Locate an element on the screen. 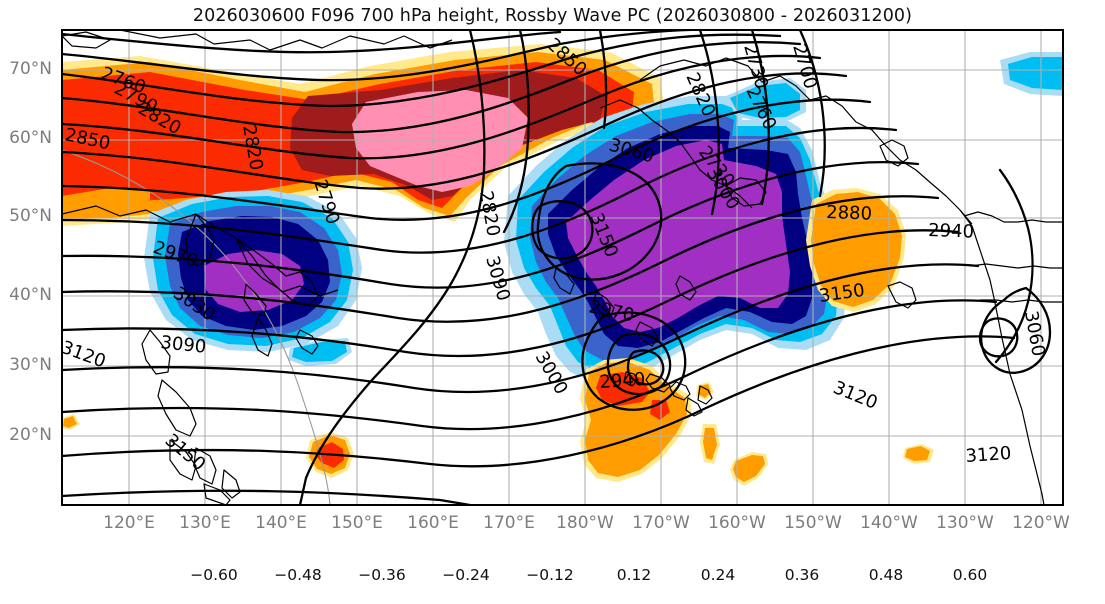 The width and height of the screenshot is (1105, 604). shade-neg-0.36-west is located at coordinates (253, 272).